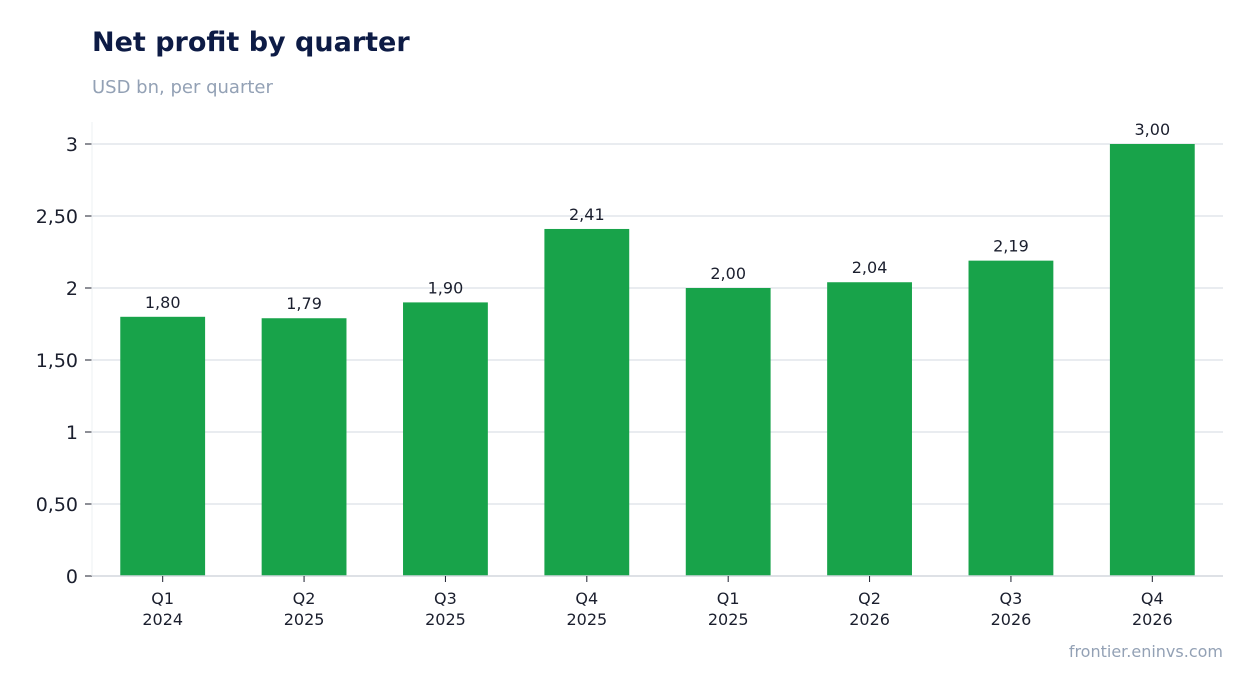  Describe the element at coordinates (728, 273) in the screenshot. I see `data-label: 2,00` at that location.